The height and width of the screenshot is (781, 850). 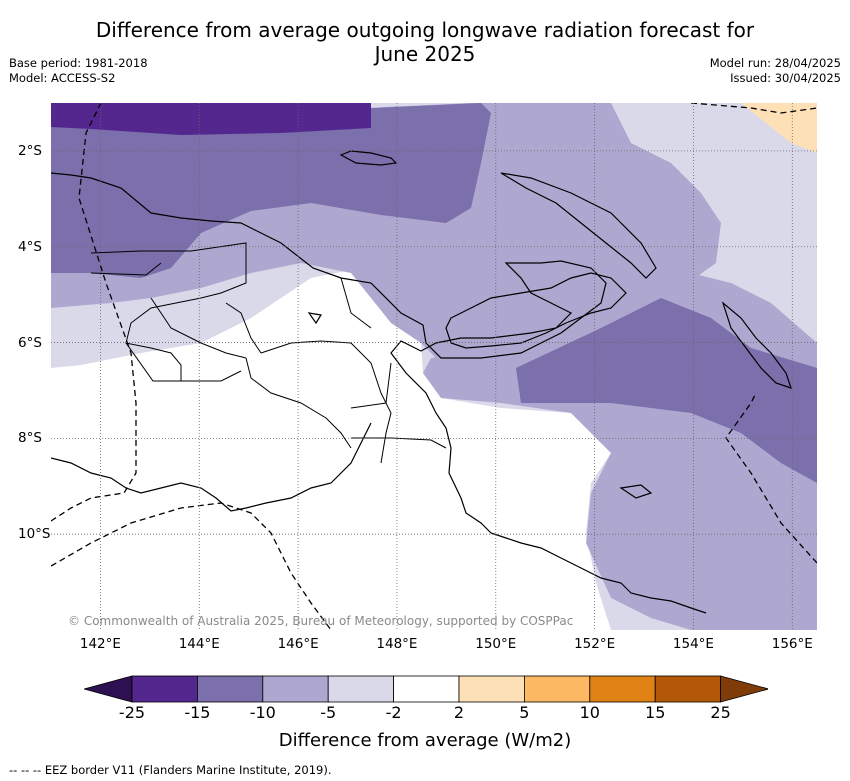 What do you see at coordinates (62, 78) in the screenshot?
I see `model-name: Model: ACCESS-S2` at bounding box center [62, 78].